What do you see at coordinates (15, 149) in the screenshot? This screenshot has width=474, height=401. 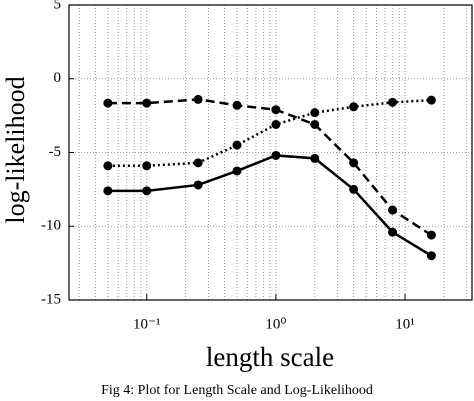 I see `y-axis-label: log-likelihood` at bounding box center [15, 149].